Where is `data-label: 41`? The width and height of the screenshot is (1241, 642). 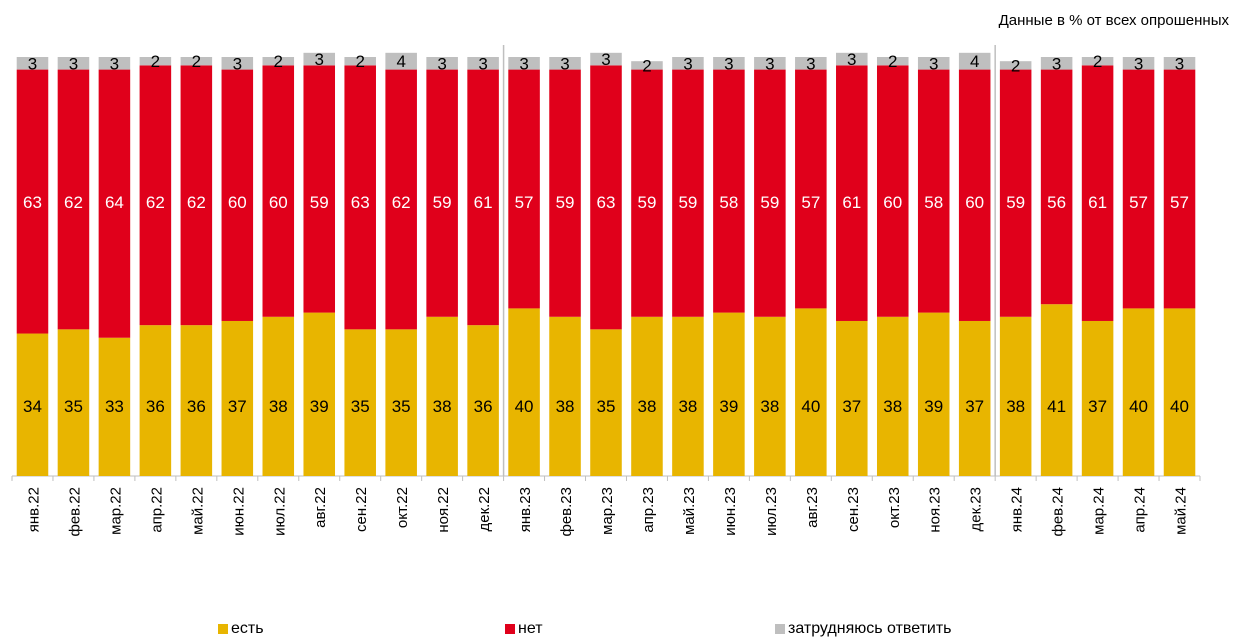 data-label: 41 is located at coordinates (1056, 406).